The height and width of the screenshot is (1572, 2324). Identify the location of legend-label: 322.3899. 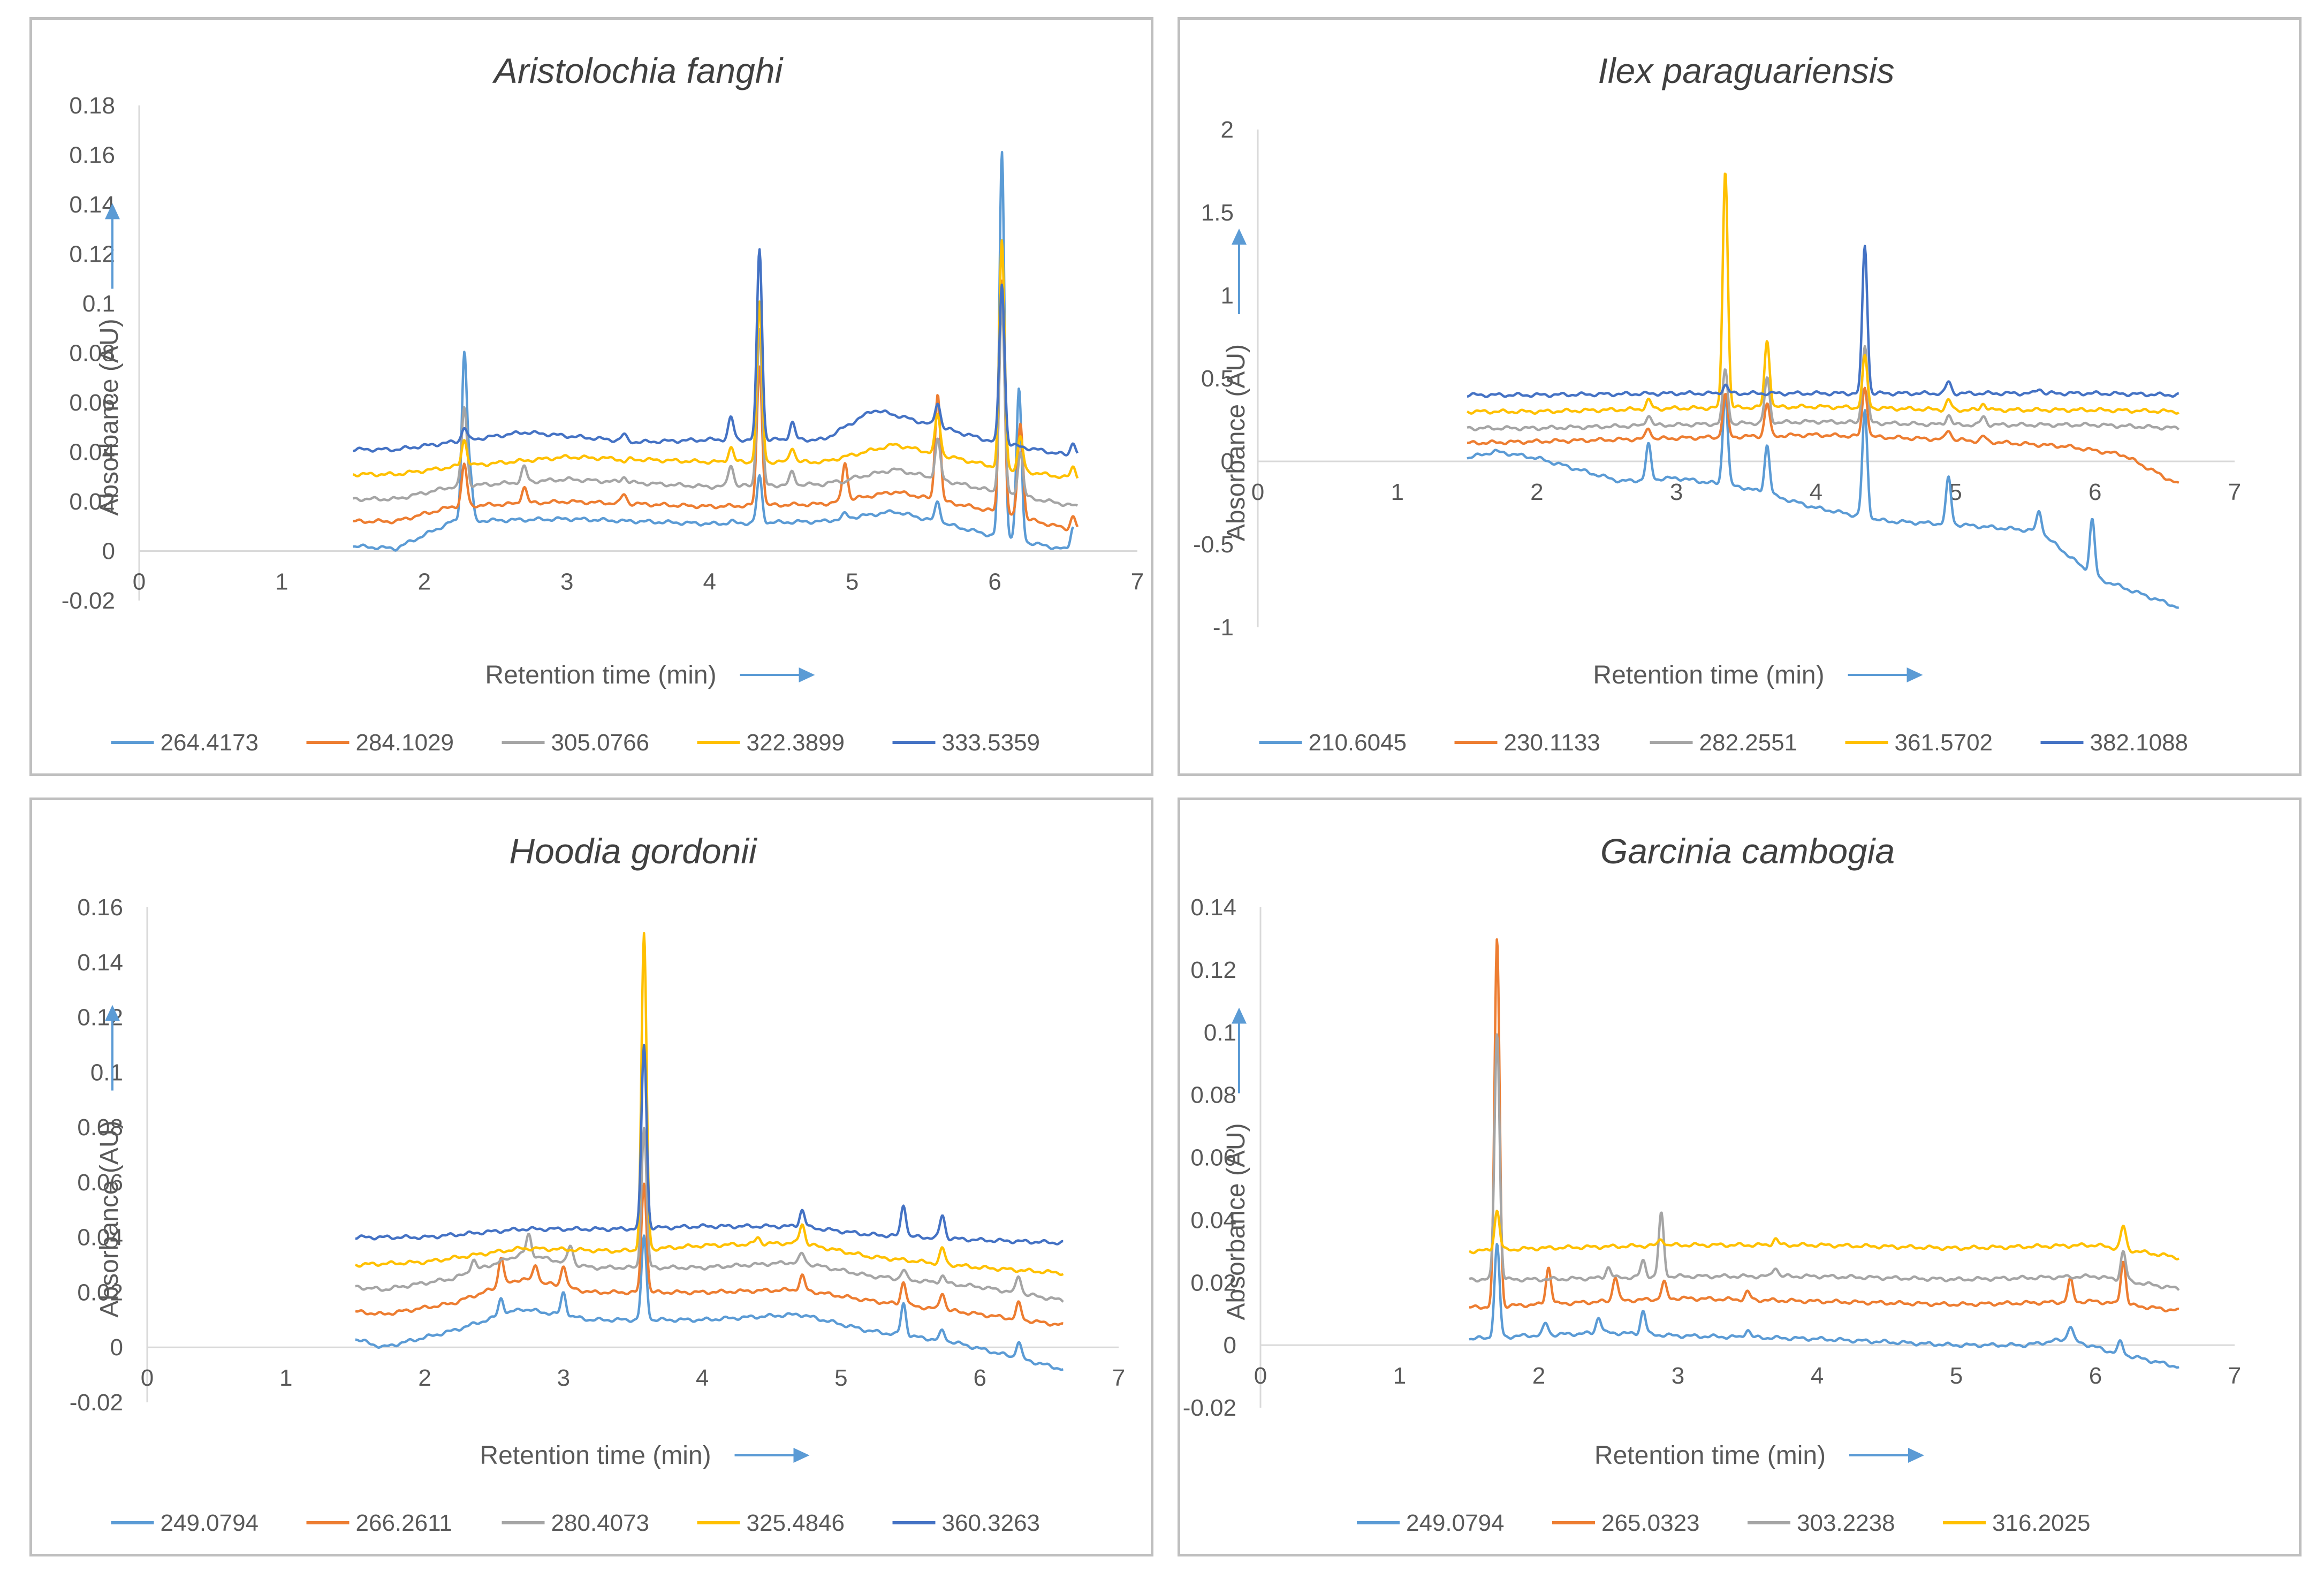
(796, 743).